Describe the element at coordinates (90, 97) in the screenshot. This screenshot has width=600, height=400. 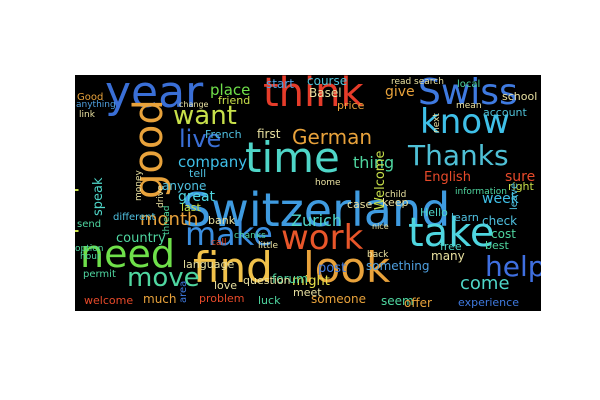
I see `word-good-small: Good` at that location.